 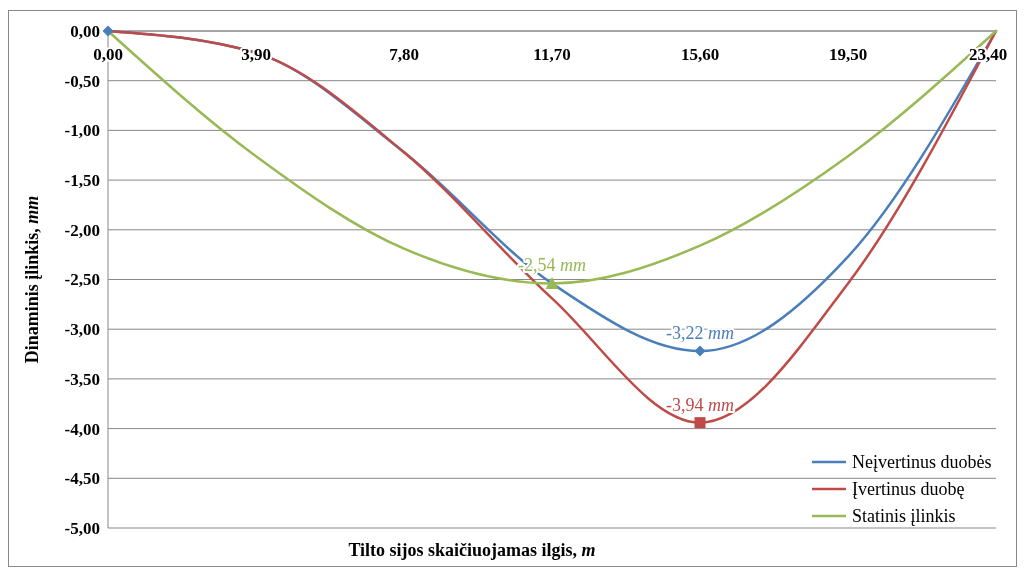 I want to click on x-tick-label: 19,50, so click(x=848, y=54).